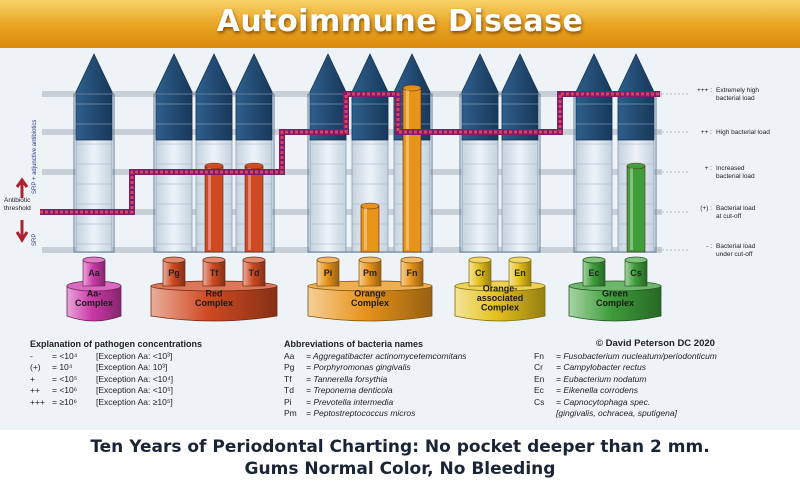  I want to click on abbreviation-code: Pg, so click(289, 367).